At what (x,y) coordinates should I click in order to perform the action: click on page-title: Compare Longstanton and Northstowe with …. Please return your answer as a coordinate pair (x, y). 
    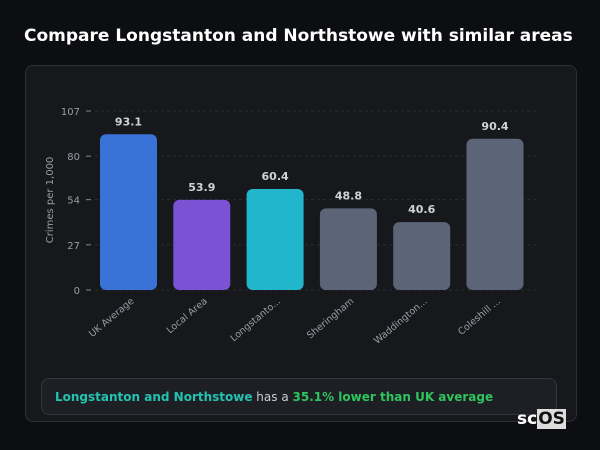
    Looking at the image, I should click on (298, 36).